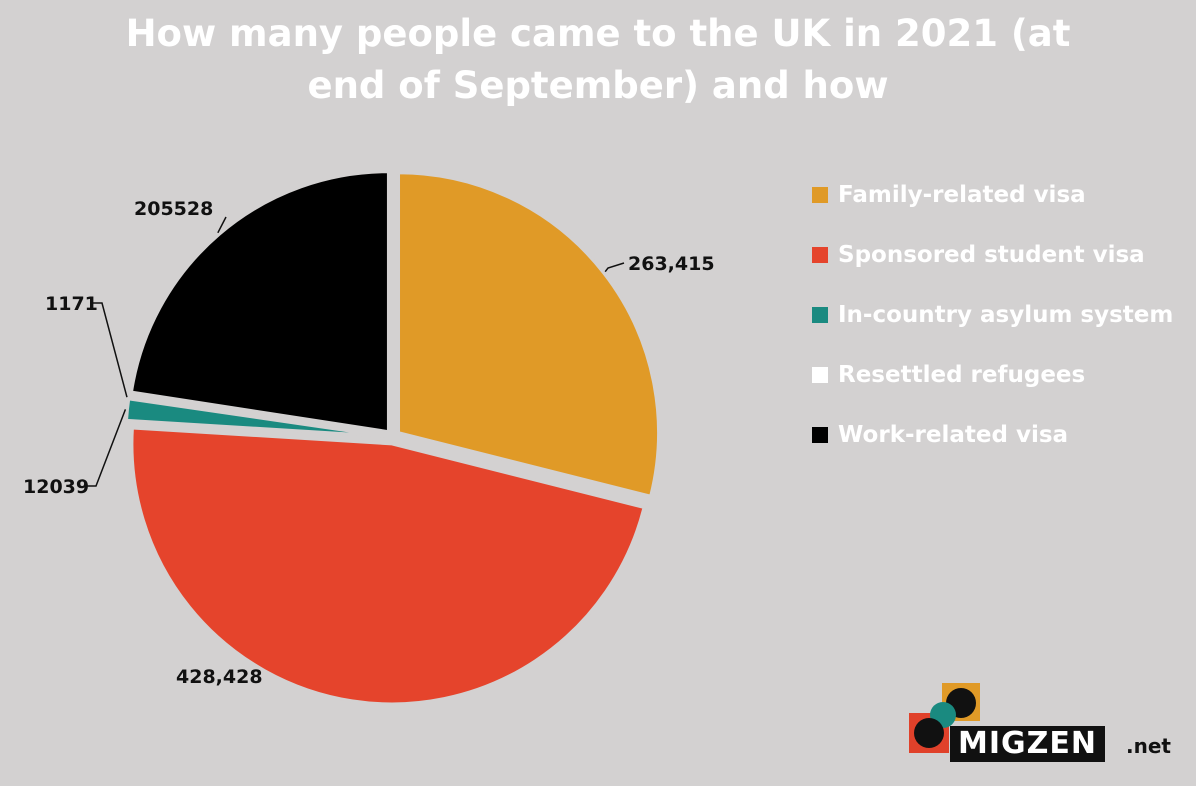 The image size is (1196, 786). I want to click on legend-label-work: Work-related visa, so click(953, 435).